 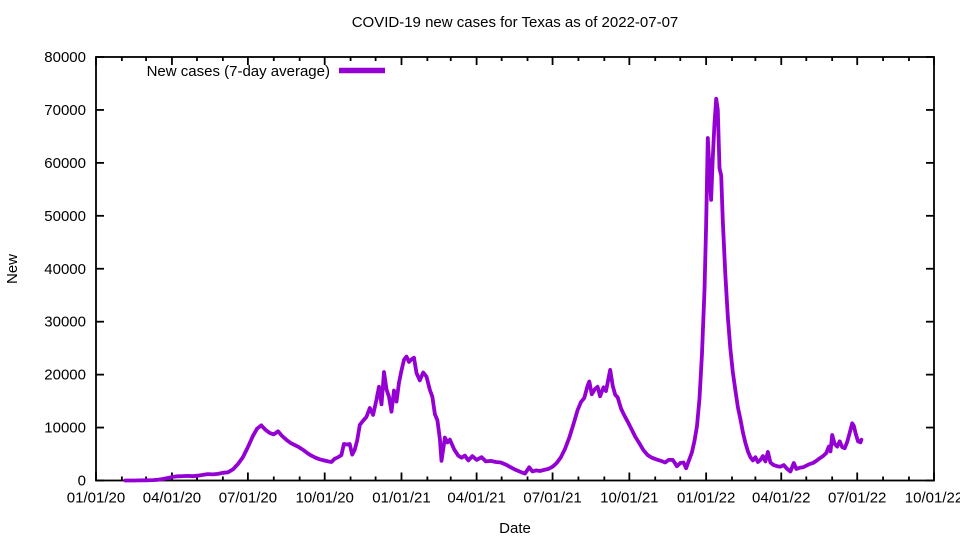 What do you see at coordinates (401, 498) in the screenshot?
I see `x-tick-label: 01/01/21` at bounding box center [401, 498].